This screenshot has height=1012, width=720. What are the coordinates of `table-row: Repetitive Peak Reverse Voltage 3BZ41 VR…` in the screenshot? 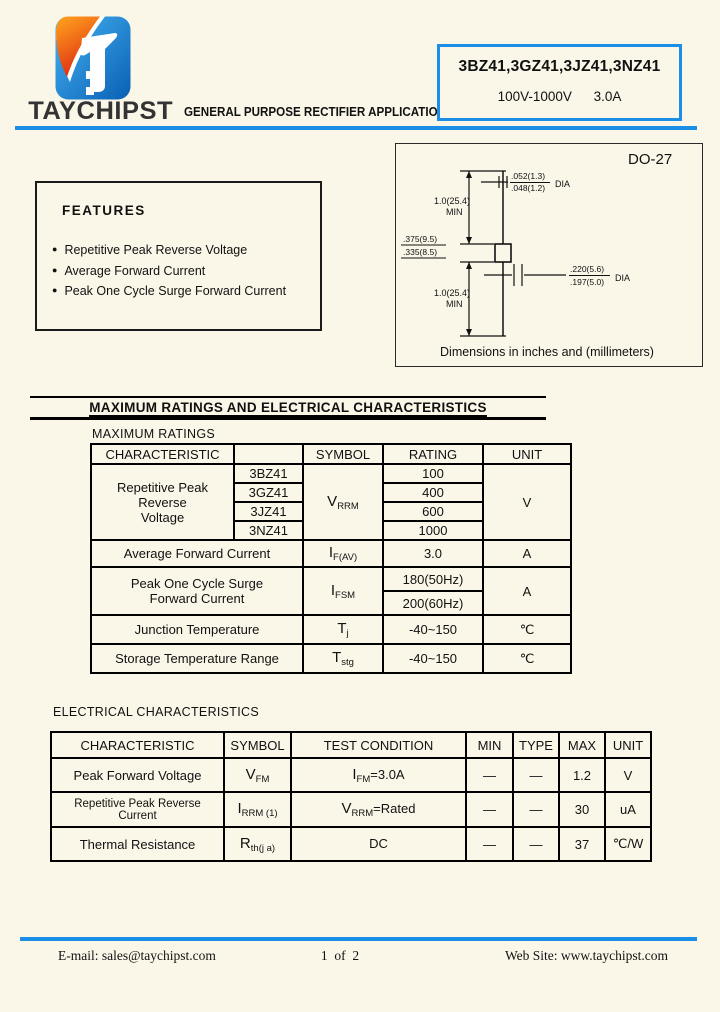 It's located at (331, 502).